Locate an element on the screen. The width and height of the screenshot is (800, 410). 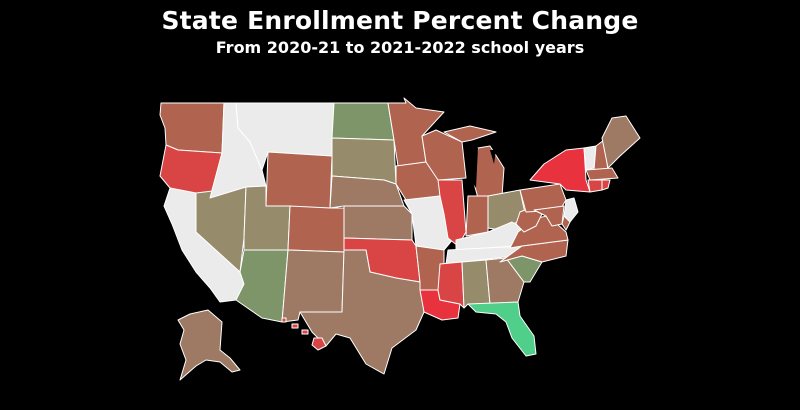
state-TX is located at coordinates (362, 312).